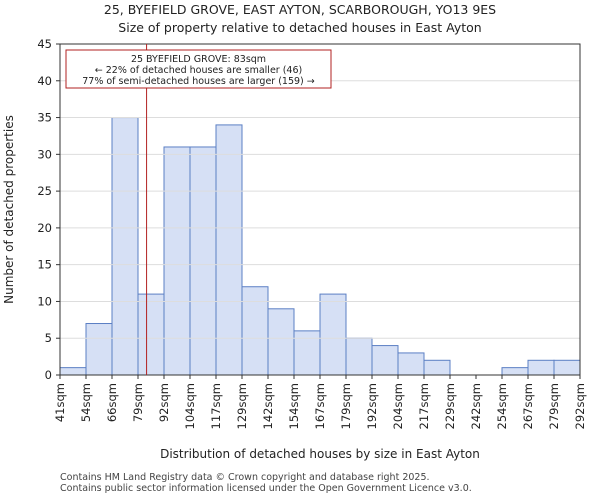 This screenshot has width=600, height=500. What do you see at coordinates (44, 118) in the screenshot?
I see `y-tick-label: 35` at bounding box center [44, 118].